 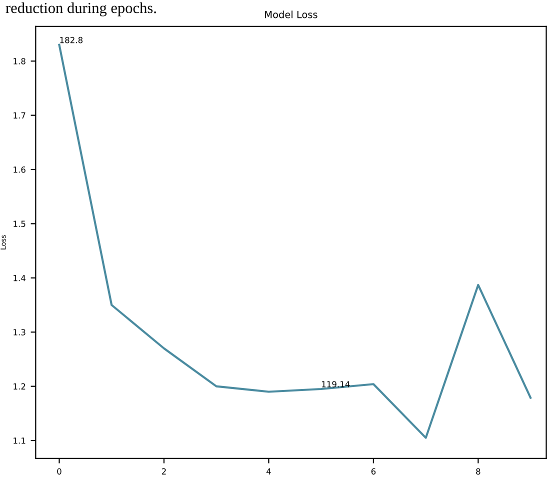 What do you see at coordinates (20, 115) in the screenshot?
I see `y-tick-label: 1.7` at bounding box center [20, 115].